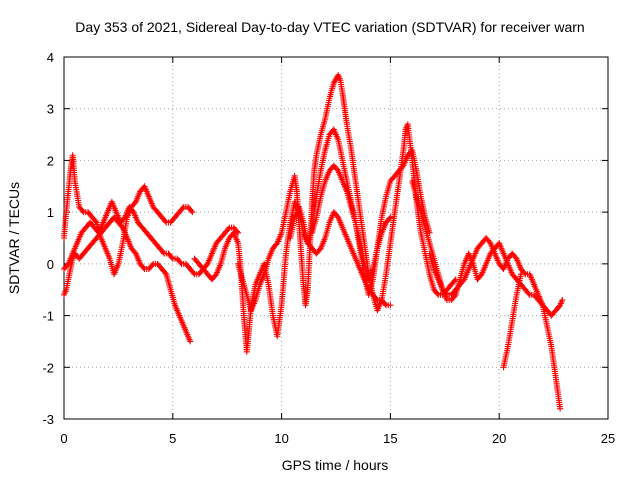  Describe the element at coordinates (48, 367) in the screenshot. I see `y-tick-label: -2` at that location.